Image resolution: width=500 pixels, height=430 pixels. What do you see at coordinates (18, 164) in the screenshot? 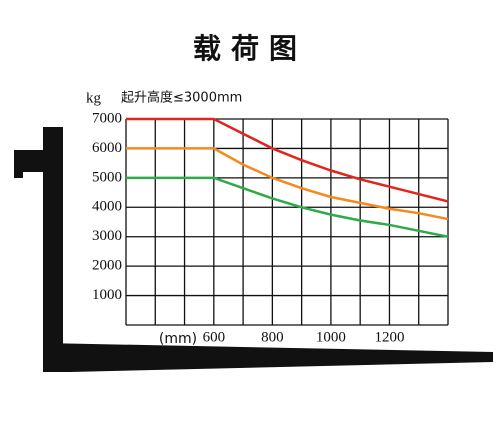
I see `fork-hook-tab` at bounding box center [18, 164].